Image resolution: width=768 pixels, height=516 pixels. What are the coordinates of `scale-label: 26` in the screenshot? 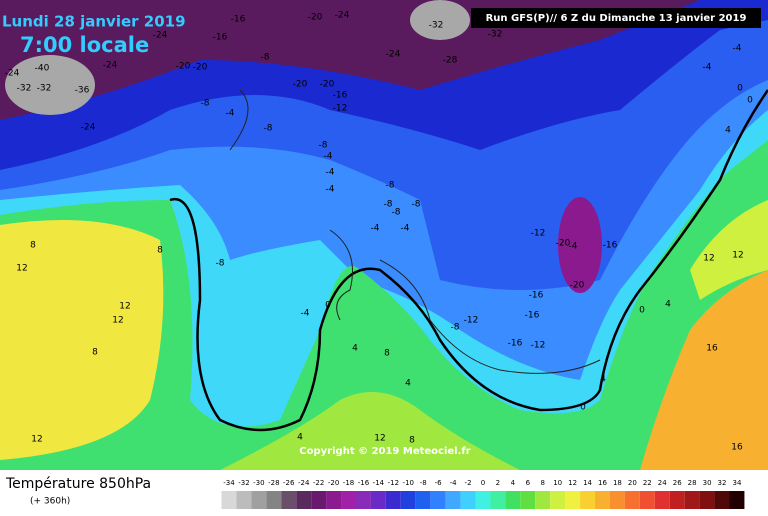 It's located at (677, 483).